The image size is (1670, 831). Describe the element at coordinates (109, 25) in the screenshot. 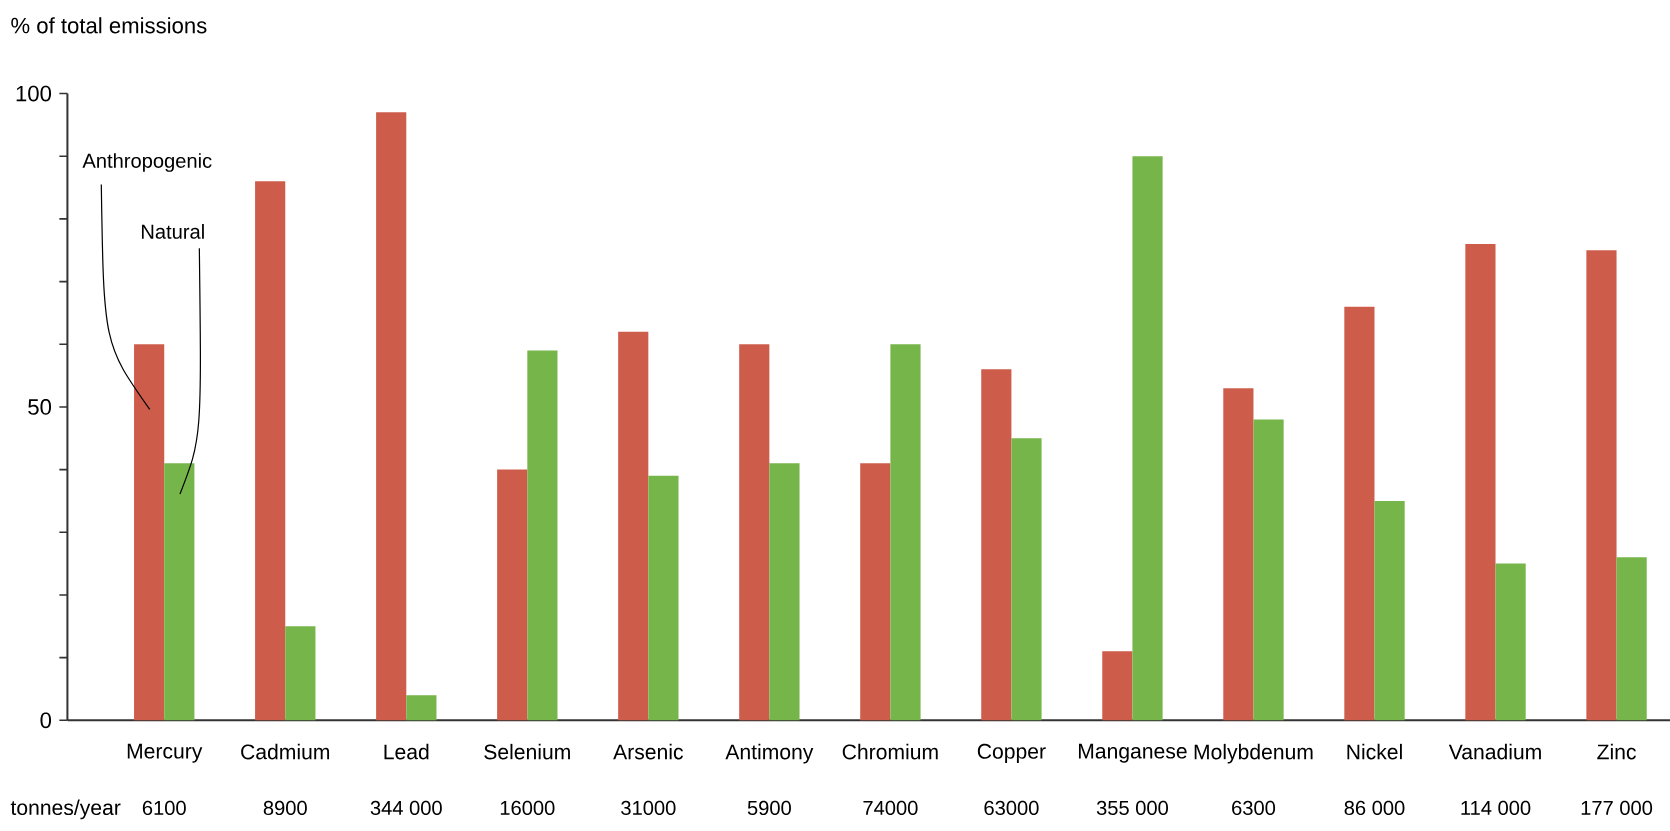

I see `y-axis-title: % of total emissions` at that location.